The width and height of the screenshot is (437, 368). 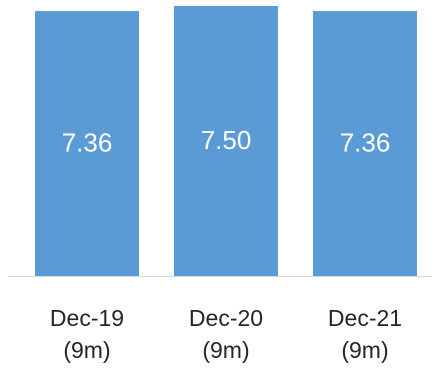 I want to click on data-label-2: 7.50, so click(x=226, y=140).